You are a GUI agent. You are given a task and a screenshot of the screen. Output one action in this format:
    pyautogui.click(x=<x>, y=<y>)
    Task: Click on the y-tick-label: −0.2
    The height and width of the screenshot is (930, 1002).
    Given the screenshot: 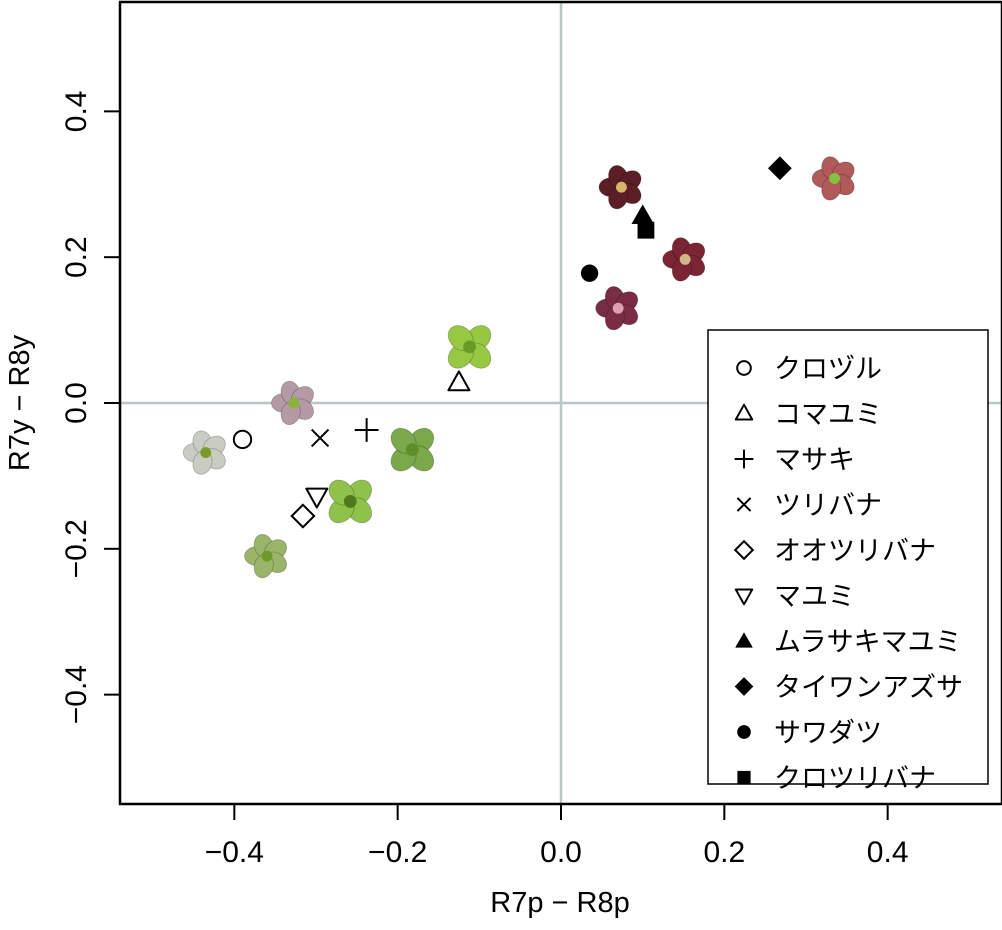 What is the action you would take?
    pyautogui.click(x=76, y=548)
    